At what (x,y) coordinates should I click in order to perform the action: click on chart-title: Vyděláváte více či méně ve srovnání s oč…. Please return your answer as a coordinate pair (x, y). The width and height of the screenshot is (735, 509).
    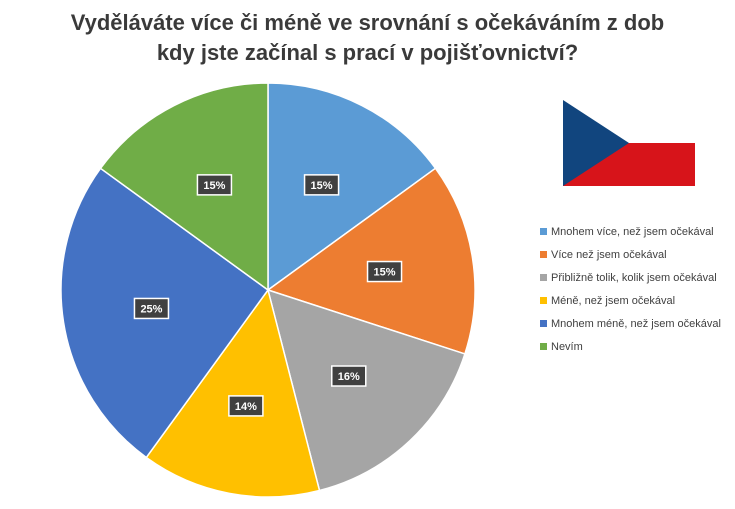
    Looking at the image, I should click on (367, 38).